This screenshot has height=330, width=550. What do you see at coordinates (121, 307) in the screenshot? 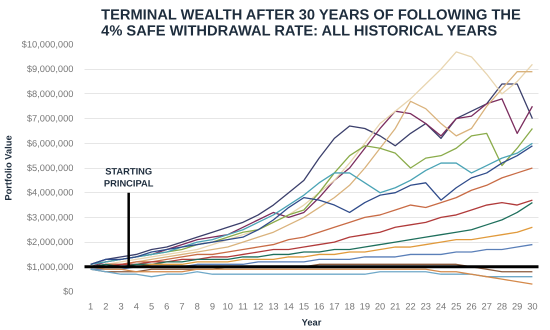
I see `x-tick-label: 3` at bounding box center [121, 307].